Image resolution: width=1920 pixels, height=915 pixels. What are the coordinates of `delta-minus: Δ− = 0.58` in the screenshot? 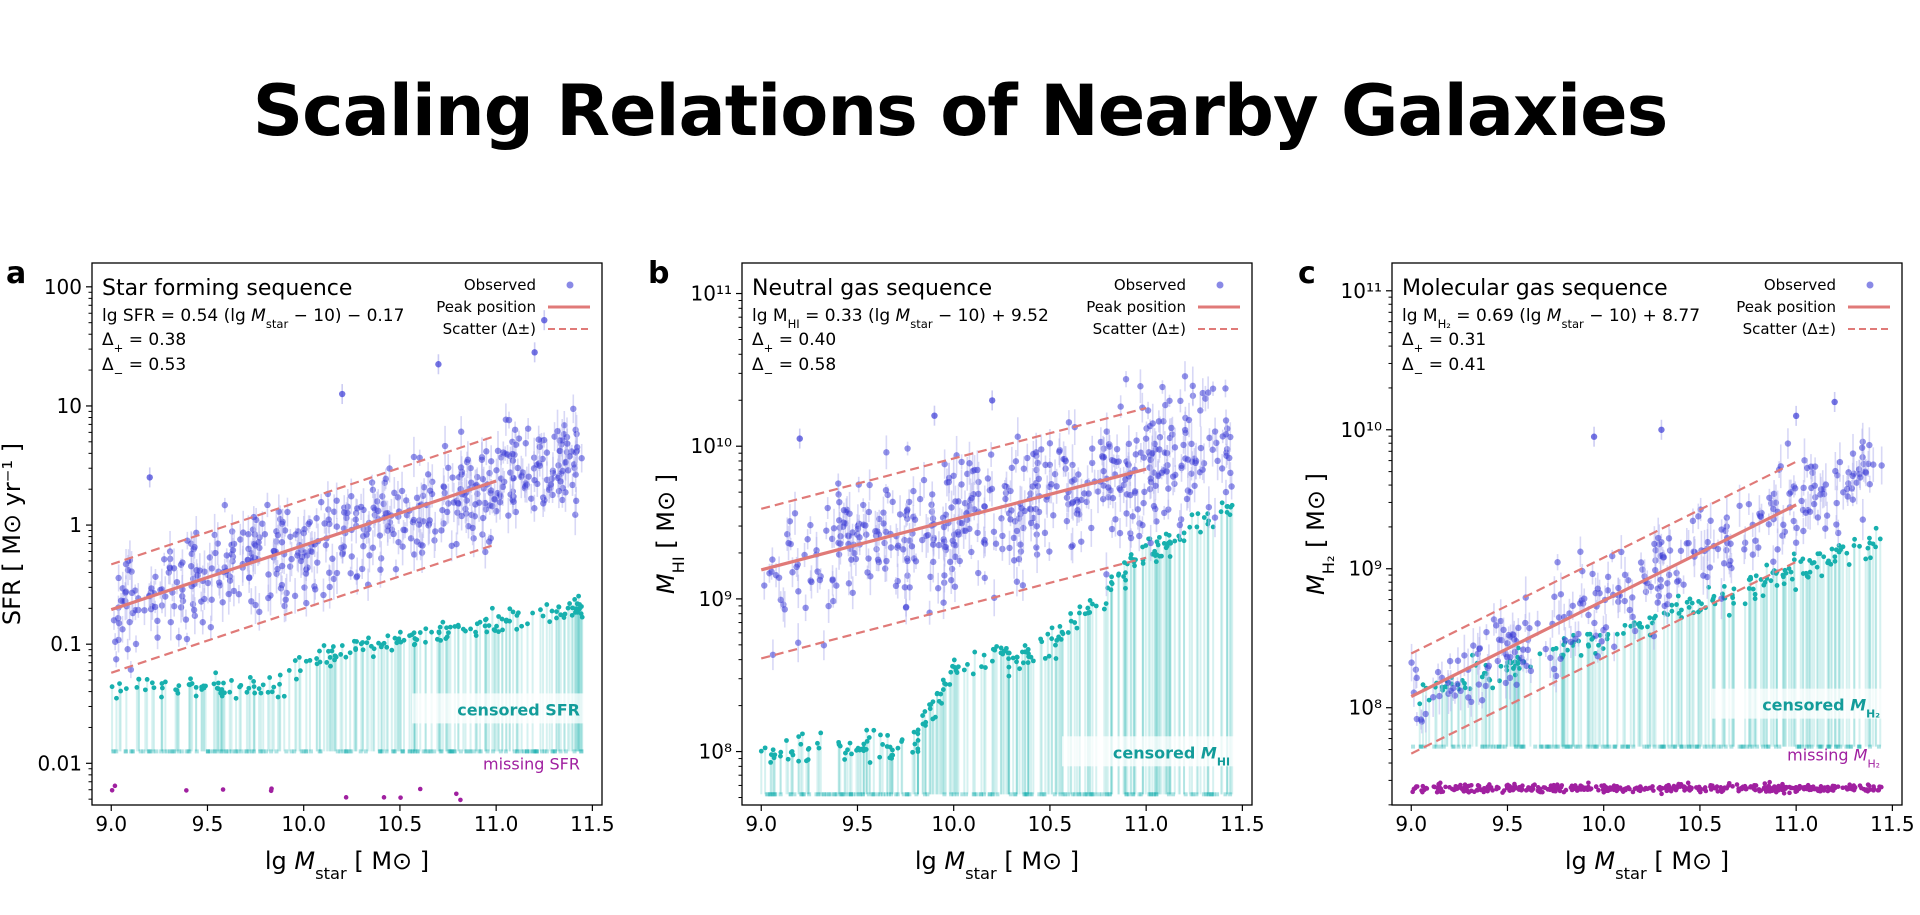 It's located at (794, 367).